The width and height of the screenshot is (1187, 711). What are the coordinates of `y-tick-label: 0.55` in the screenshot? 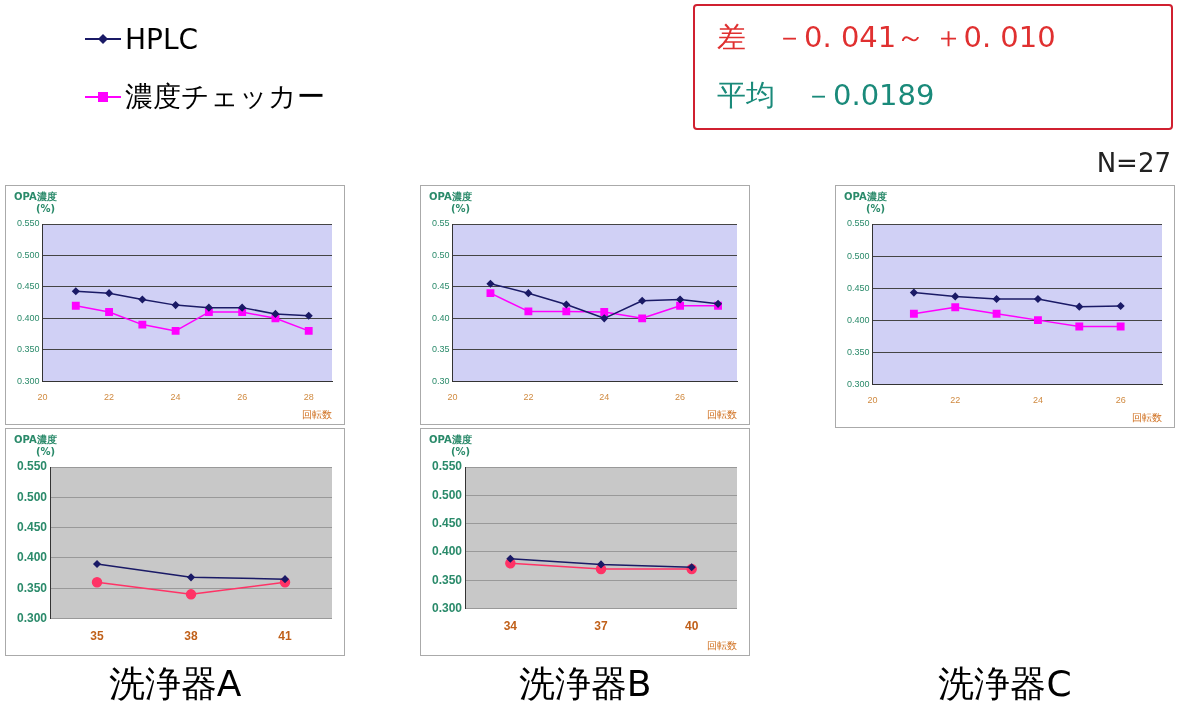 It's located at (440, 223).